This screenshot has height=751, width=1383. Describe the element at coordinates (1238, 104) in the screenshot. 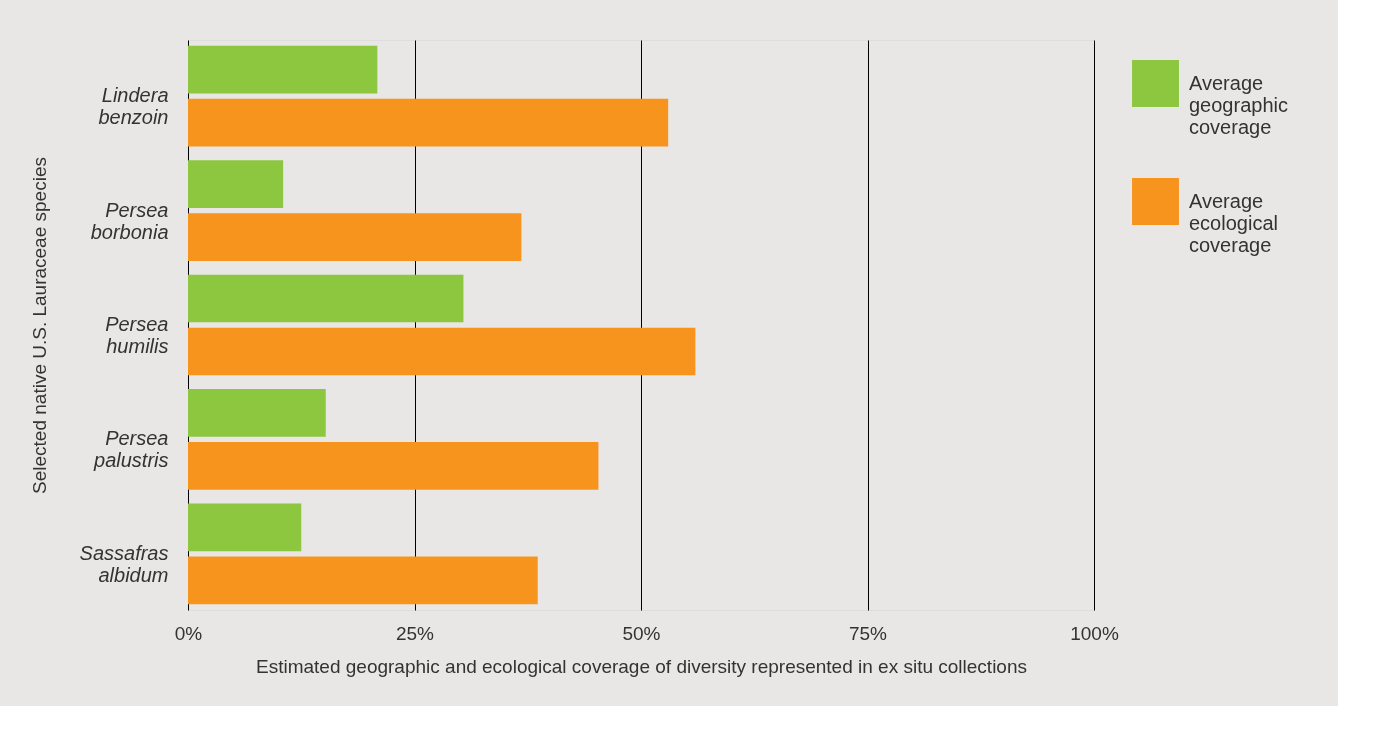

I see `legend-label: Average geographic coverage` at that location.